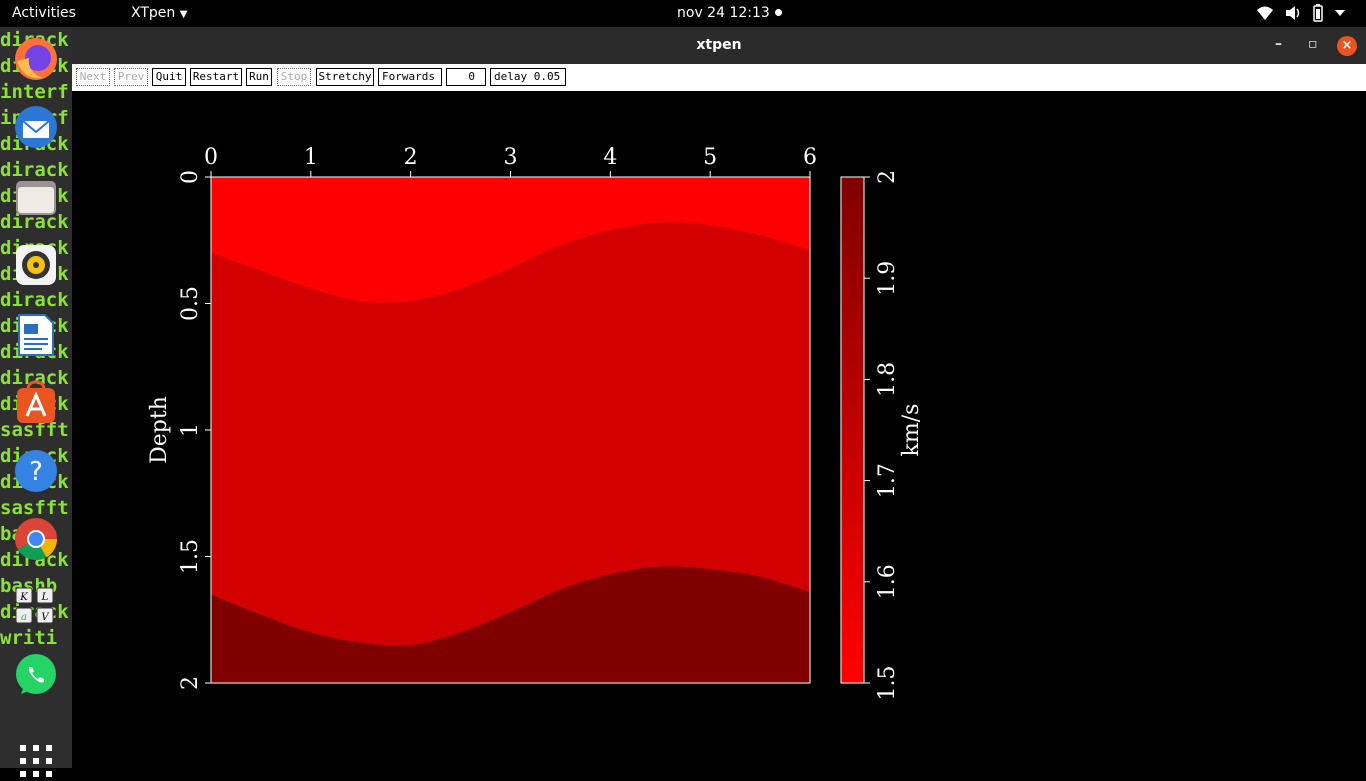 This screenshot has height=781, width=1366. What do you see at coordinates (259, 77) in the screenshot?
I see `run-button: Run` at bounding box center [259, 77].